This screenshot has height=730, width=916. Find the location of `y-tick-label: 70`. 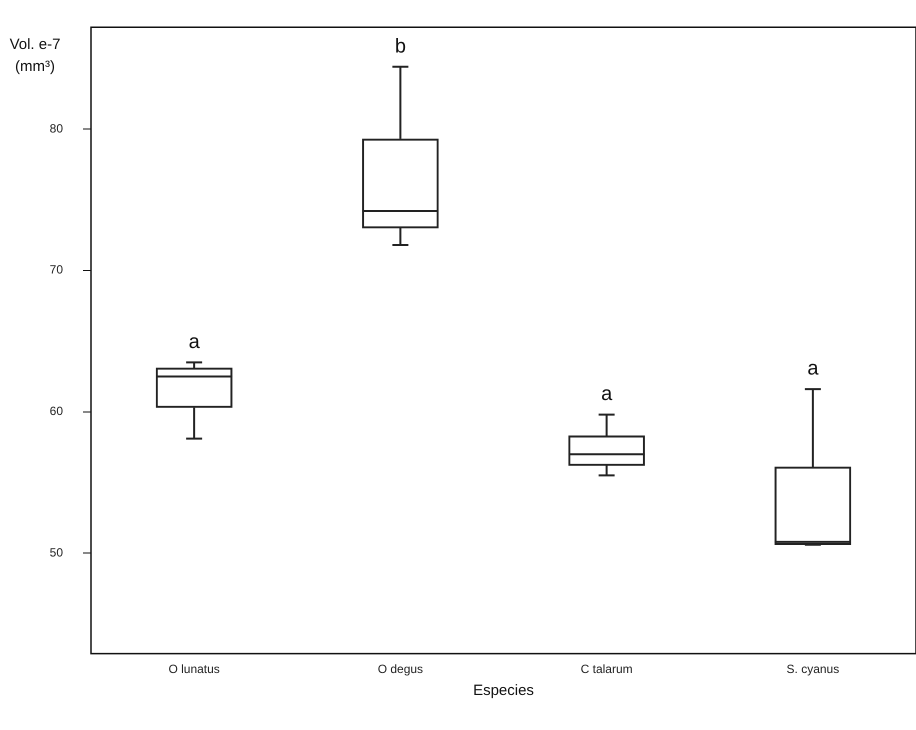

y-tick-label: 70 is located at coordinates (57, 269).